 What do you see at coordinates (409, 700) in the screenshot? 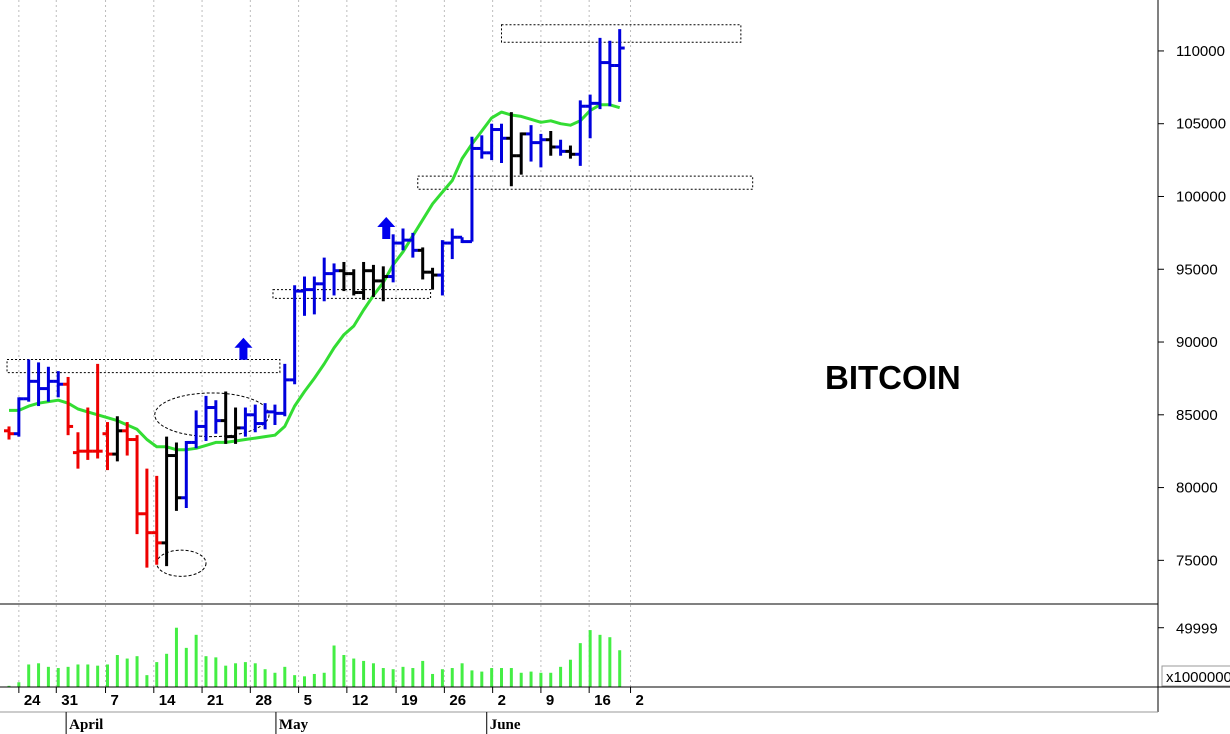
I see `x-tick-label: 19` at bounding box center [409, 700].